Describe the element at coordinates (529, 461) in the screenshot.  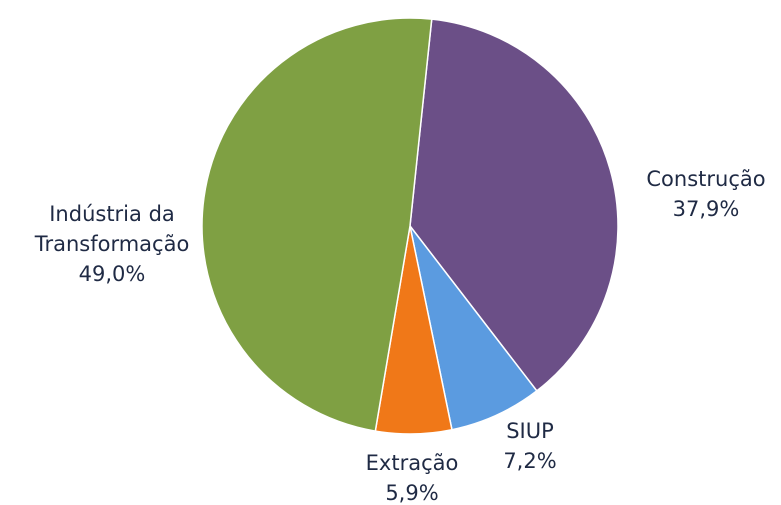
I see `value-label: 7,2%` at that location.